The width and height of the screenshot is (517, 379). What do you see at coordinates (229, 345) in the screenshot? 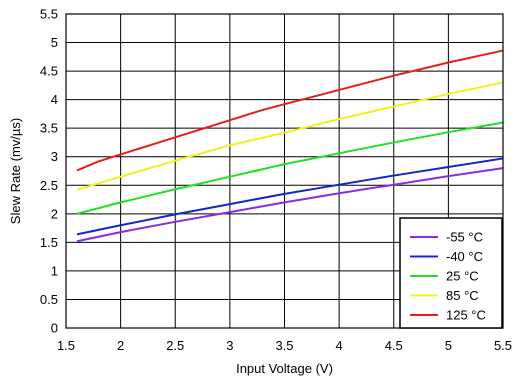
I see `x-tick-label: 3` at bounding box center [229, 345].